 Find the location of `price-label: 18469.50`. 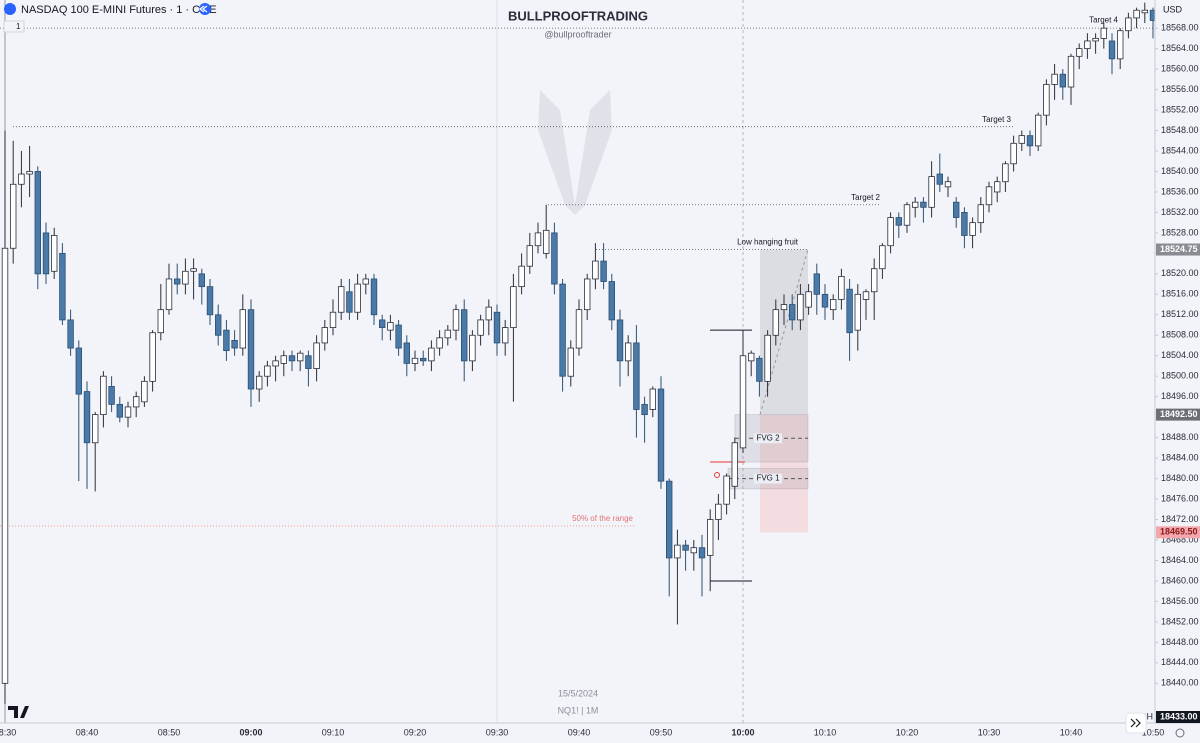

price-label: 18469.50 is located at coordinates (1179, 532).